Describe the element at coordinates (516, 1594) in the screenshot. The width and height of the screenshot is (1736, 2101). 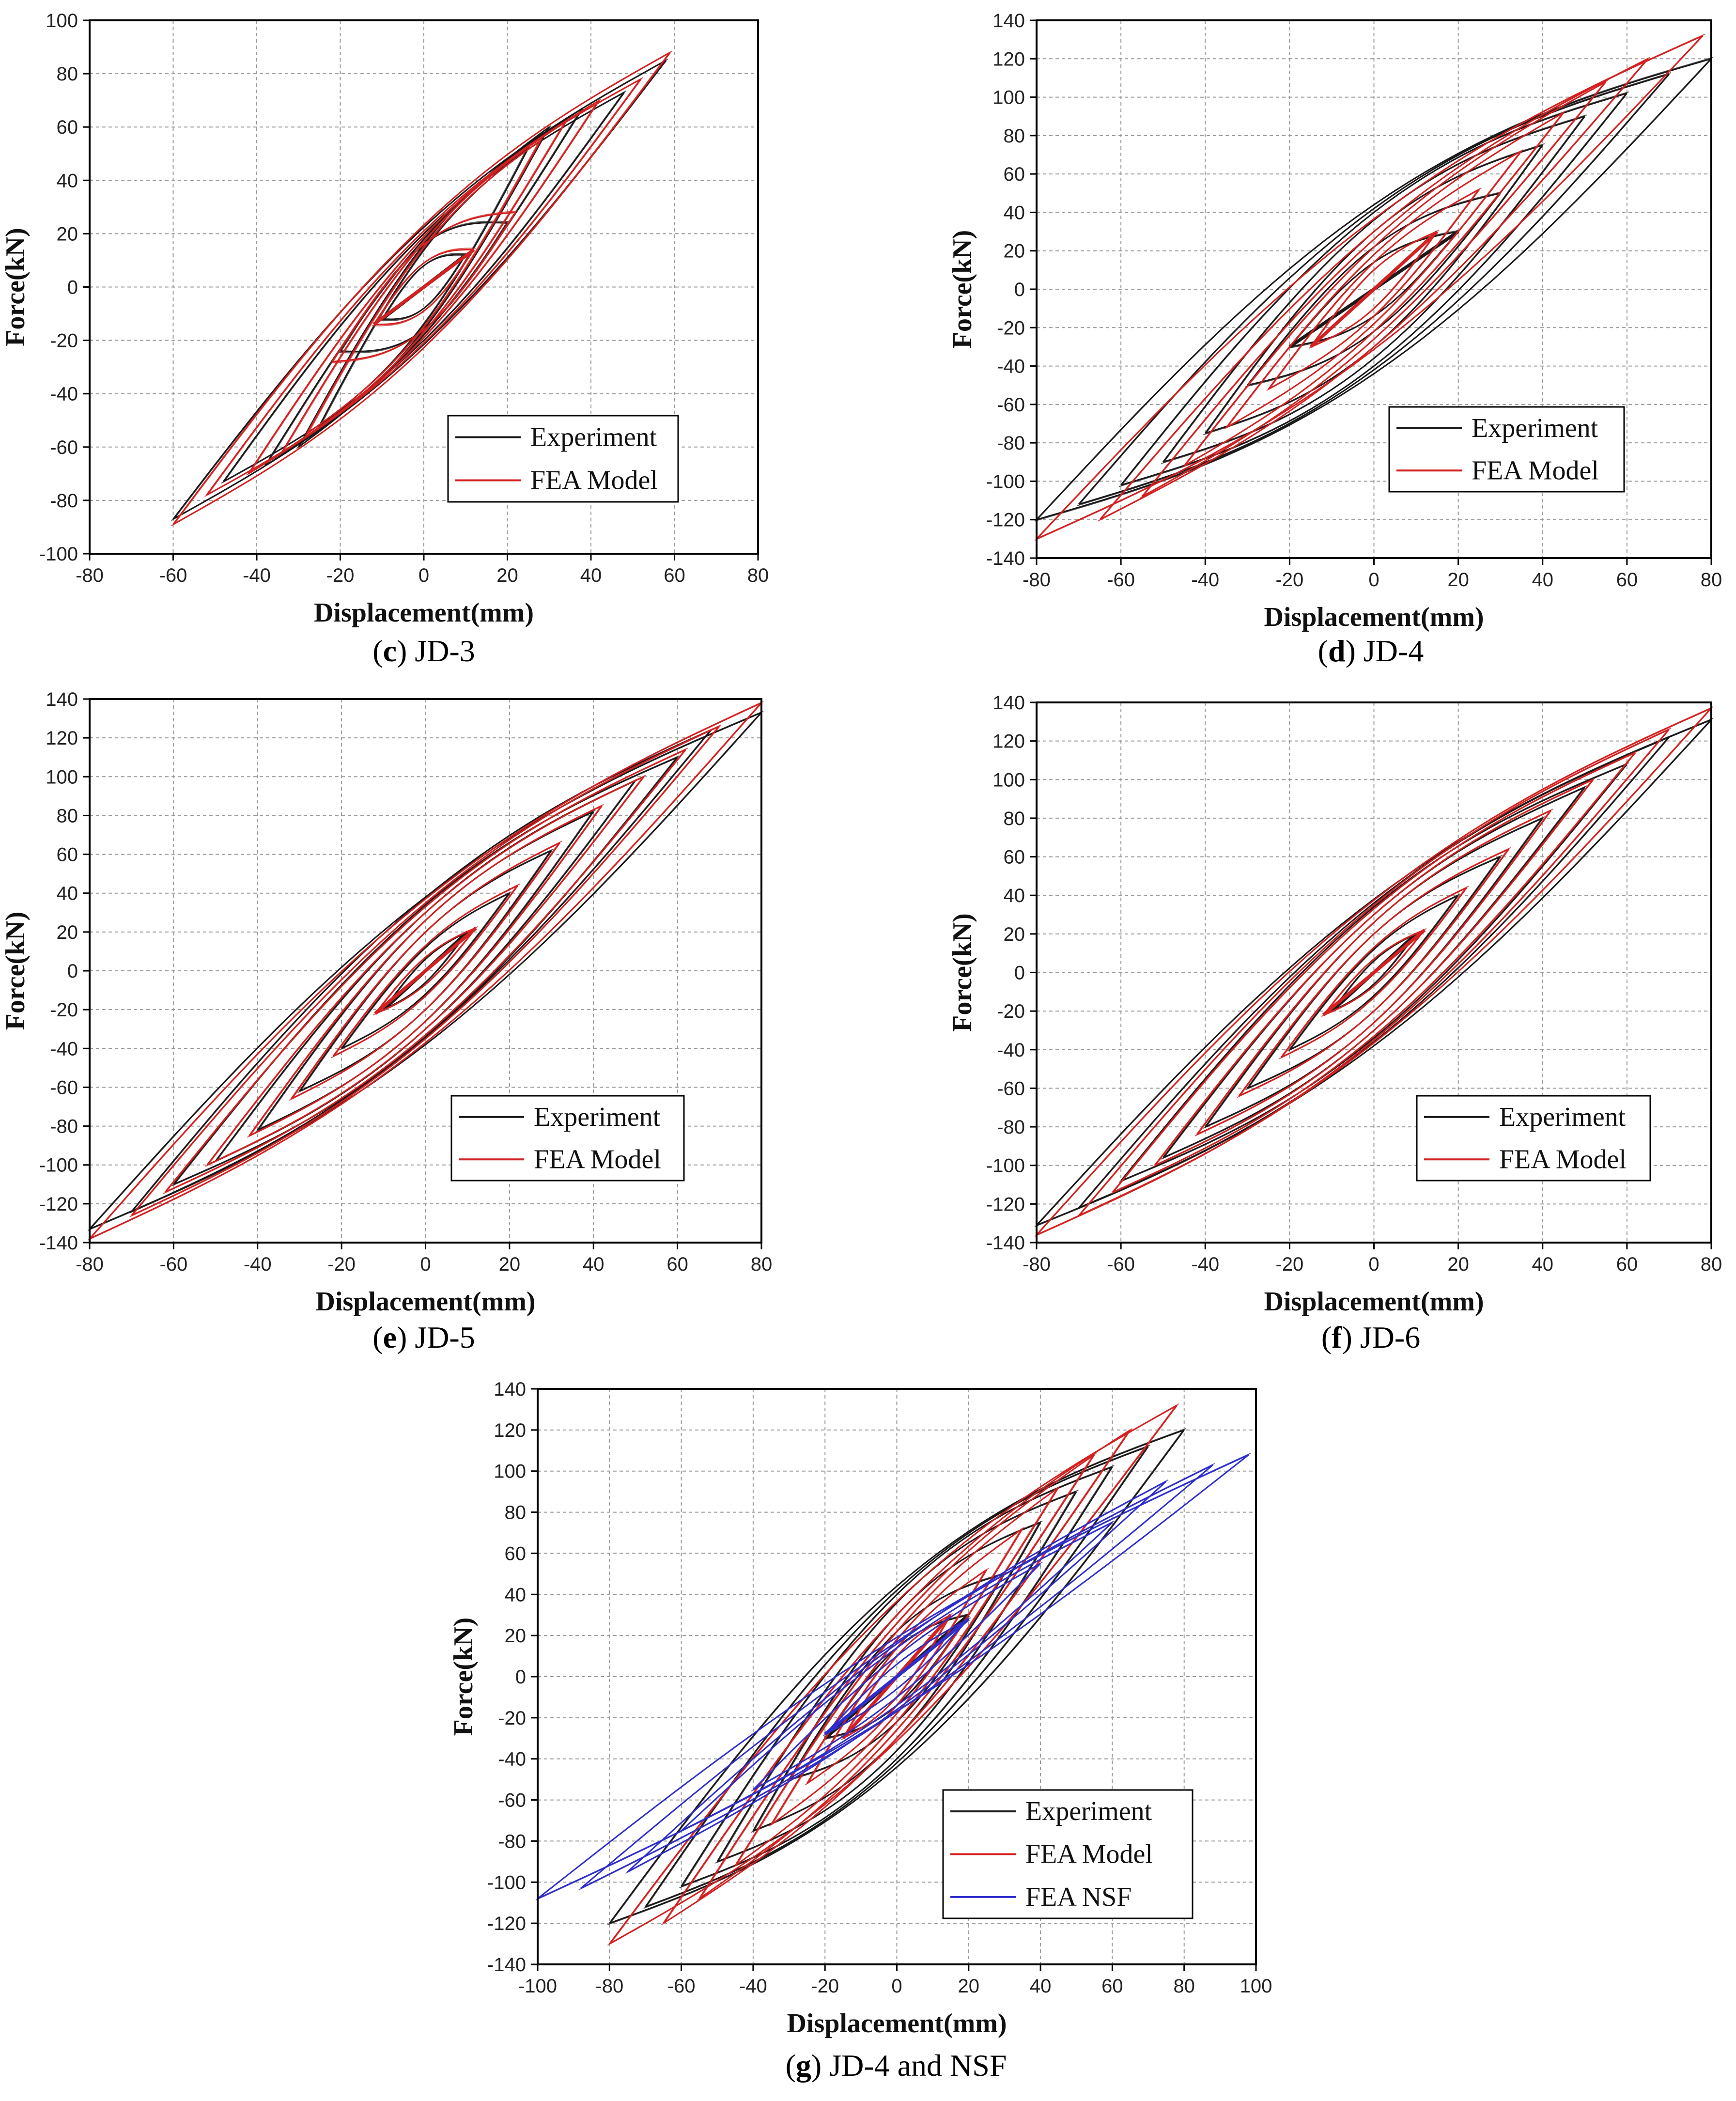
I see `y-tick-label: 40` at that location.